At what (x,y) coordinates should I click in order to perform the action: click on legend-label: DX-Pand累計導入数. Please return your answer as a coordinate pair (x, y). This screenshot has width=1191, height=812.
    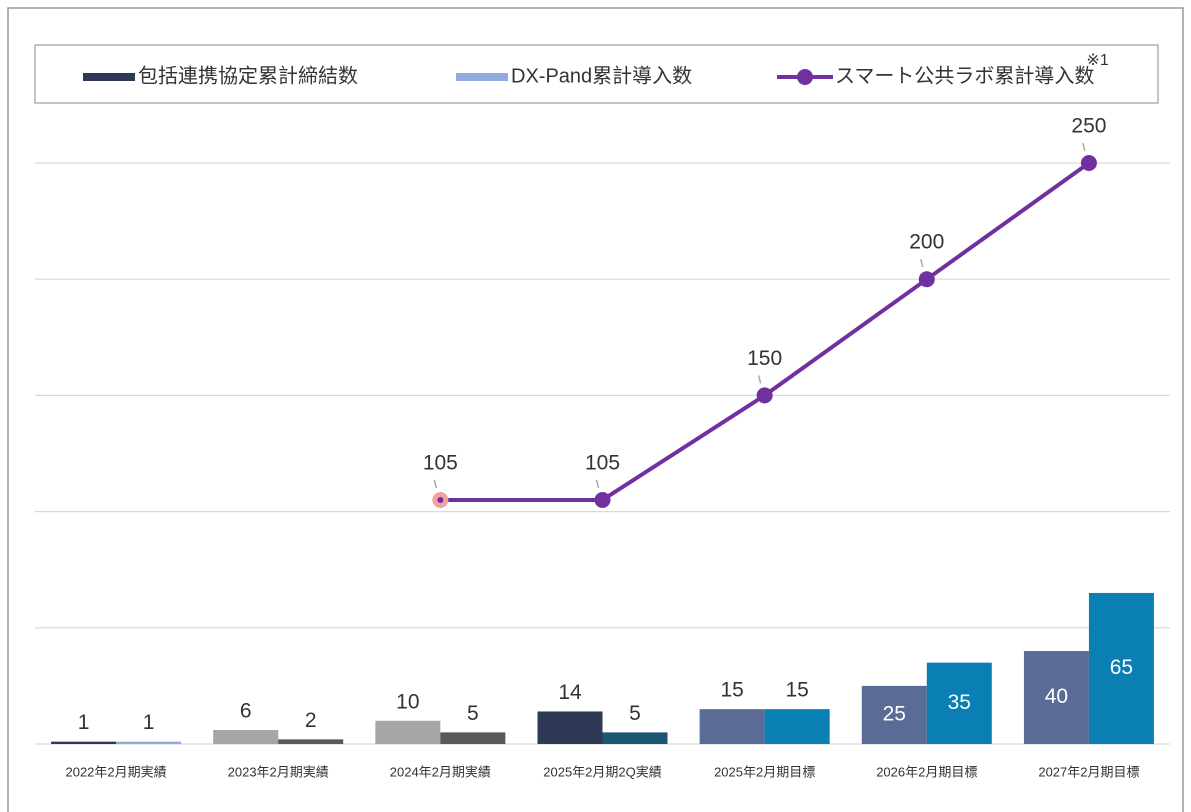
    Looking at the image, I should click on (601, 75).